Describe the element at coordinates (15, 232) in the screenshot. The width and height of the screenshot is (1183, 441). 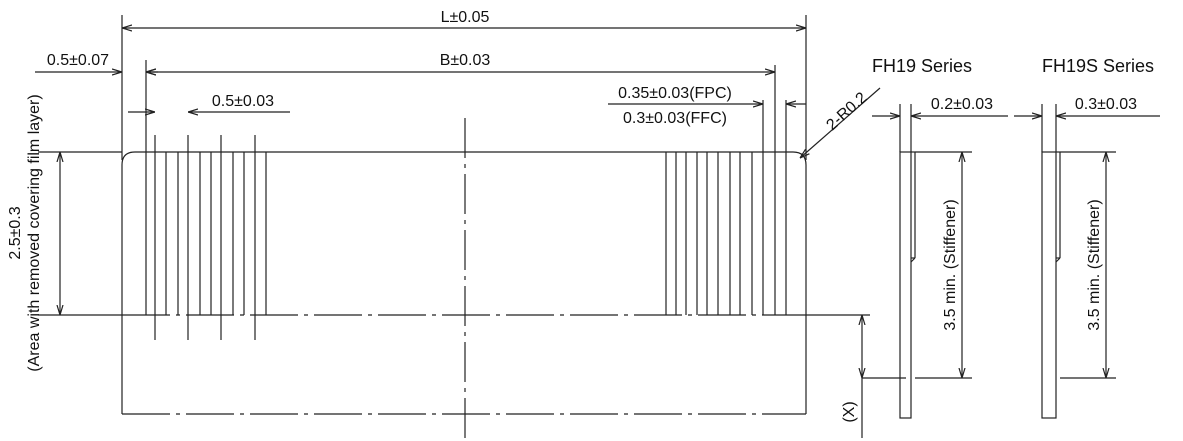
I see `label-exposed-area-value: 2.5±0.3` at that location.